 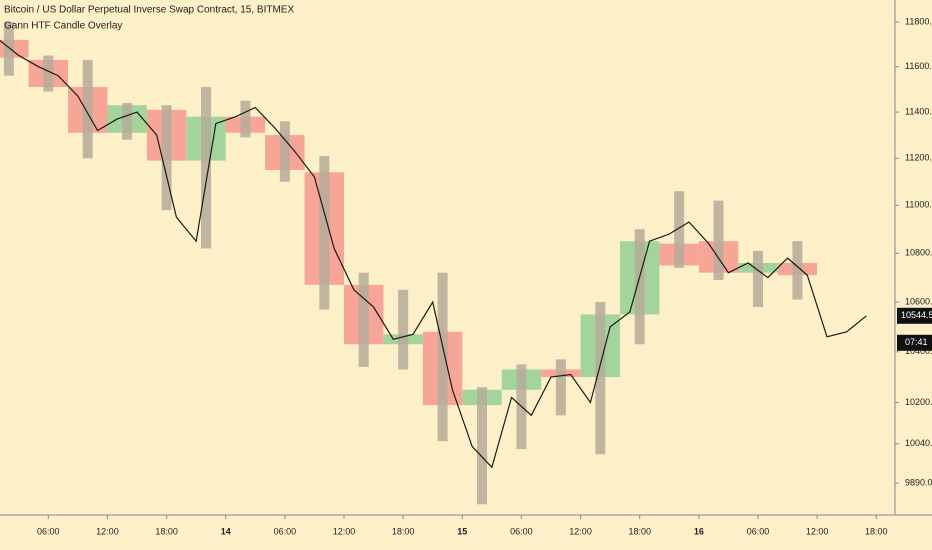 I want to click on last-price-box, so click(x=914, y=315).